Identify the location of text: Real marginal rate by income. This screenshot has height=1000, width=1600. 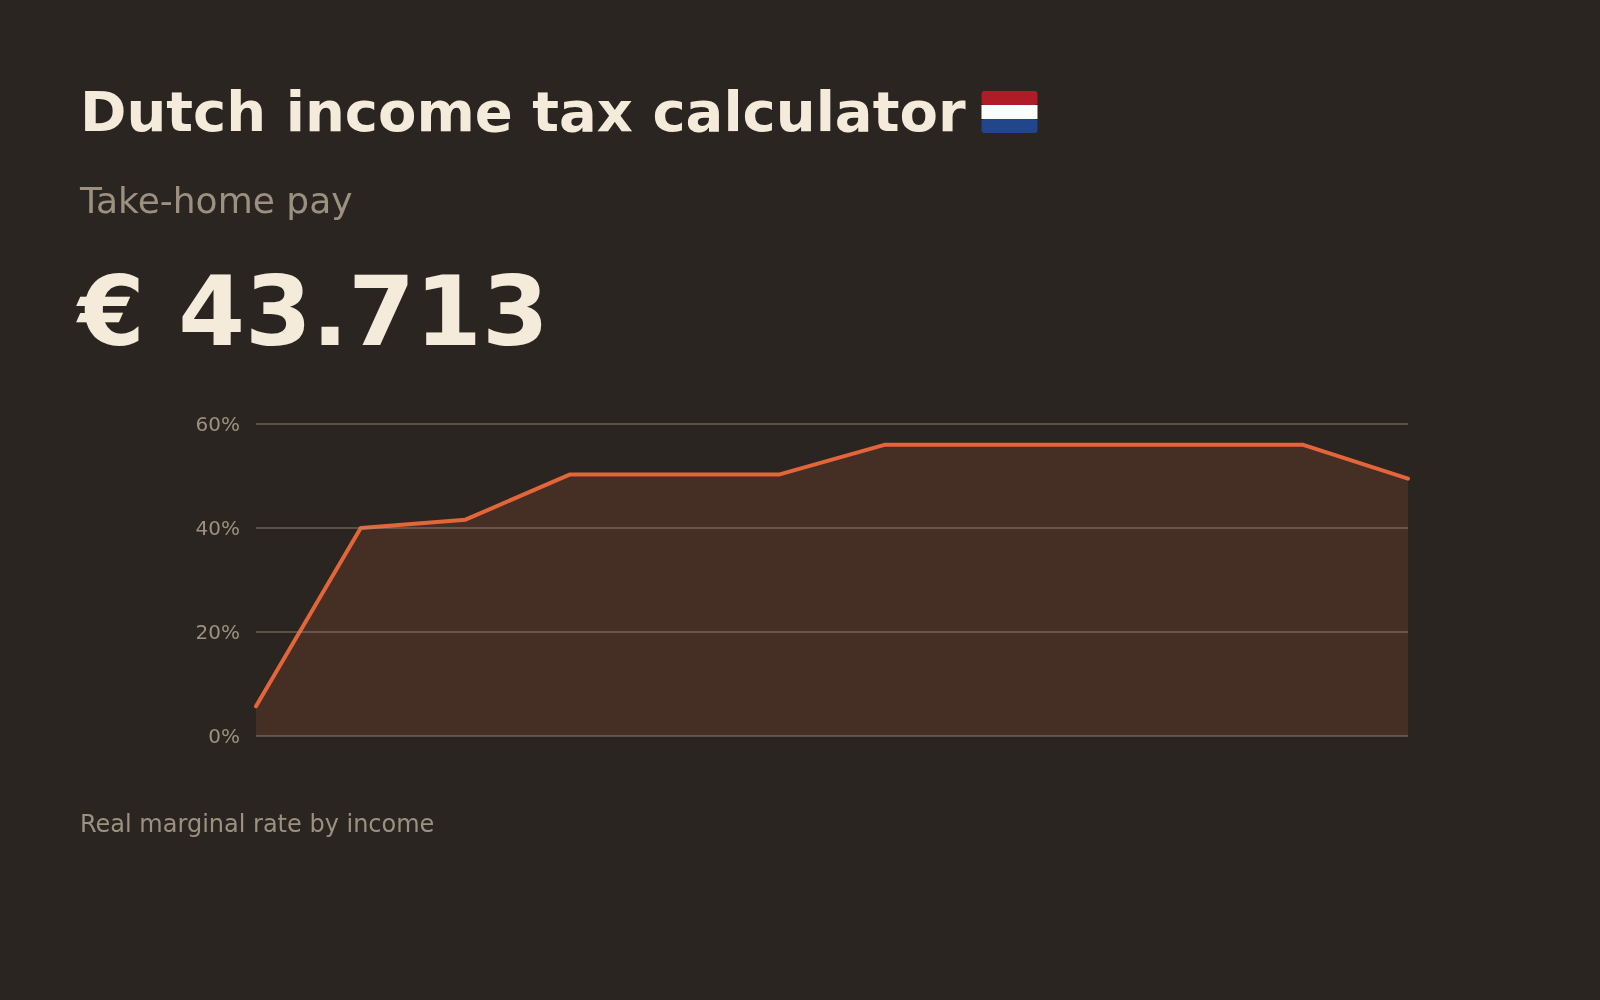
(257, 824).